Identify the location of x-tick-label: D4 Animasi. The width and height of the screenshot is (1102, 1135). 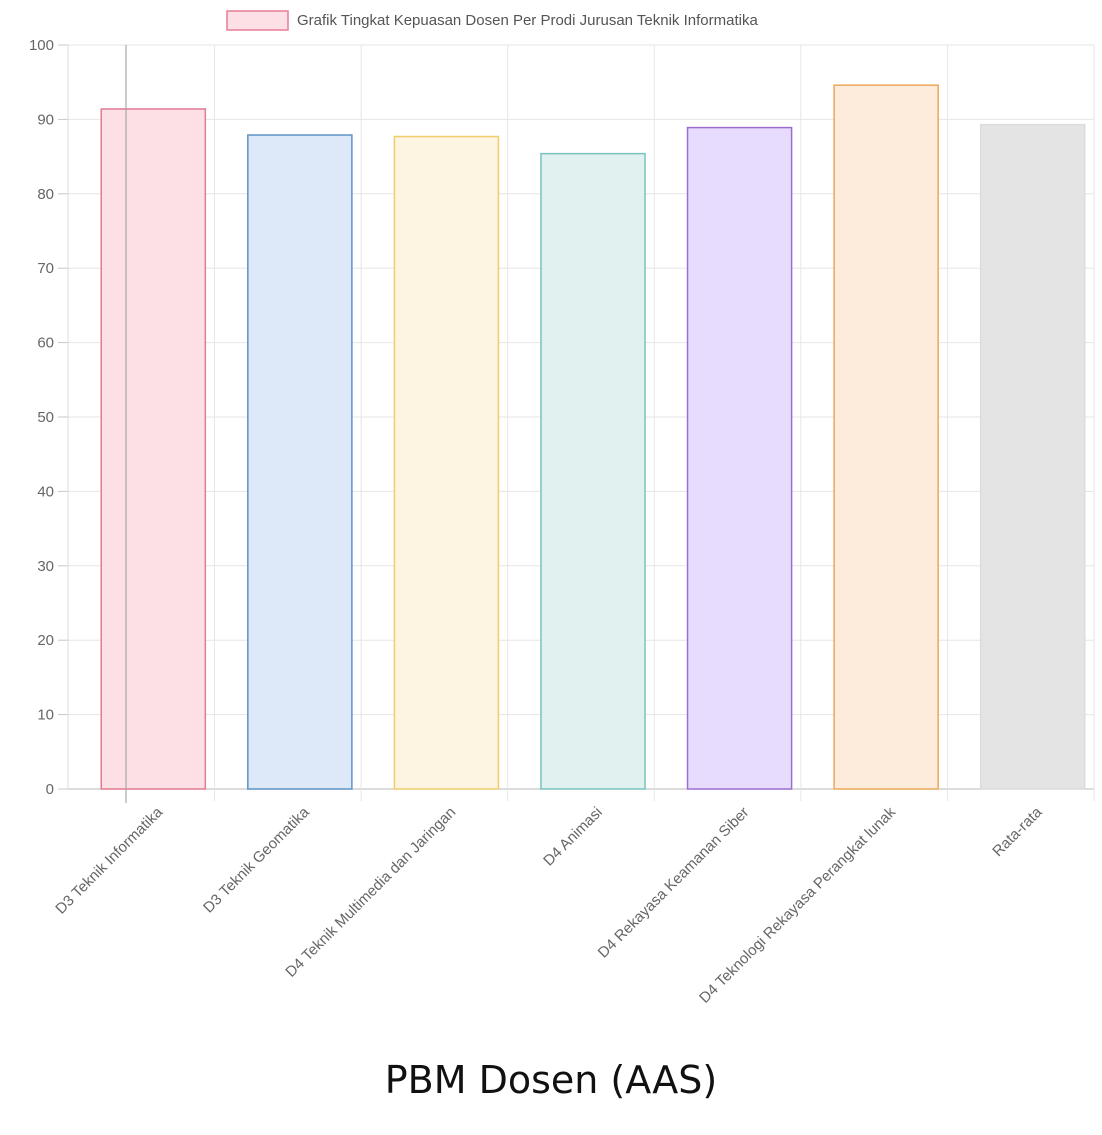
(573, 837).